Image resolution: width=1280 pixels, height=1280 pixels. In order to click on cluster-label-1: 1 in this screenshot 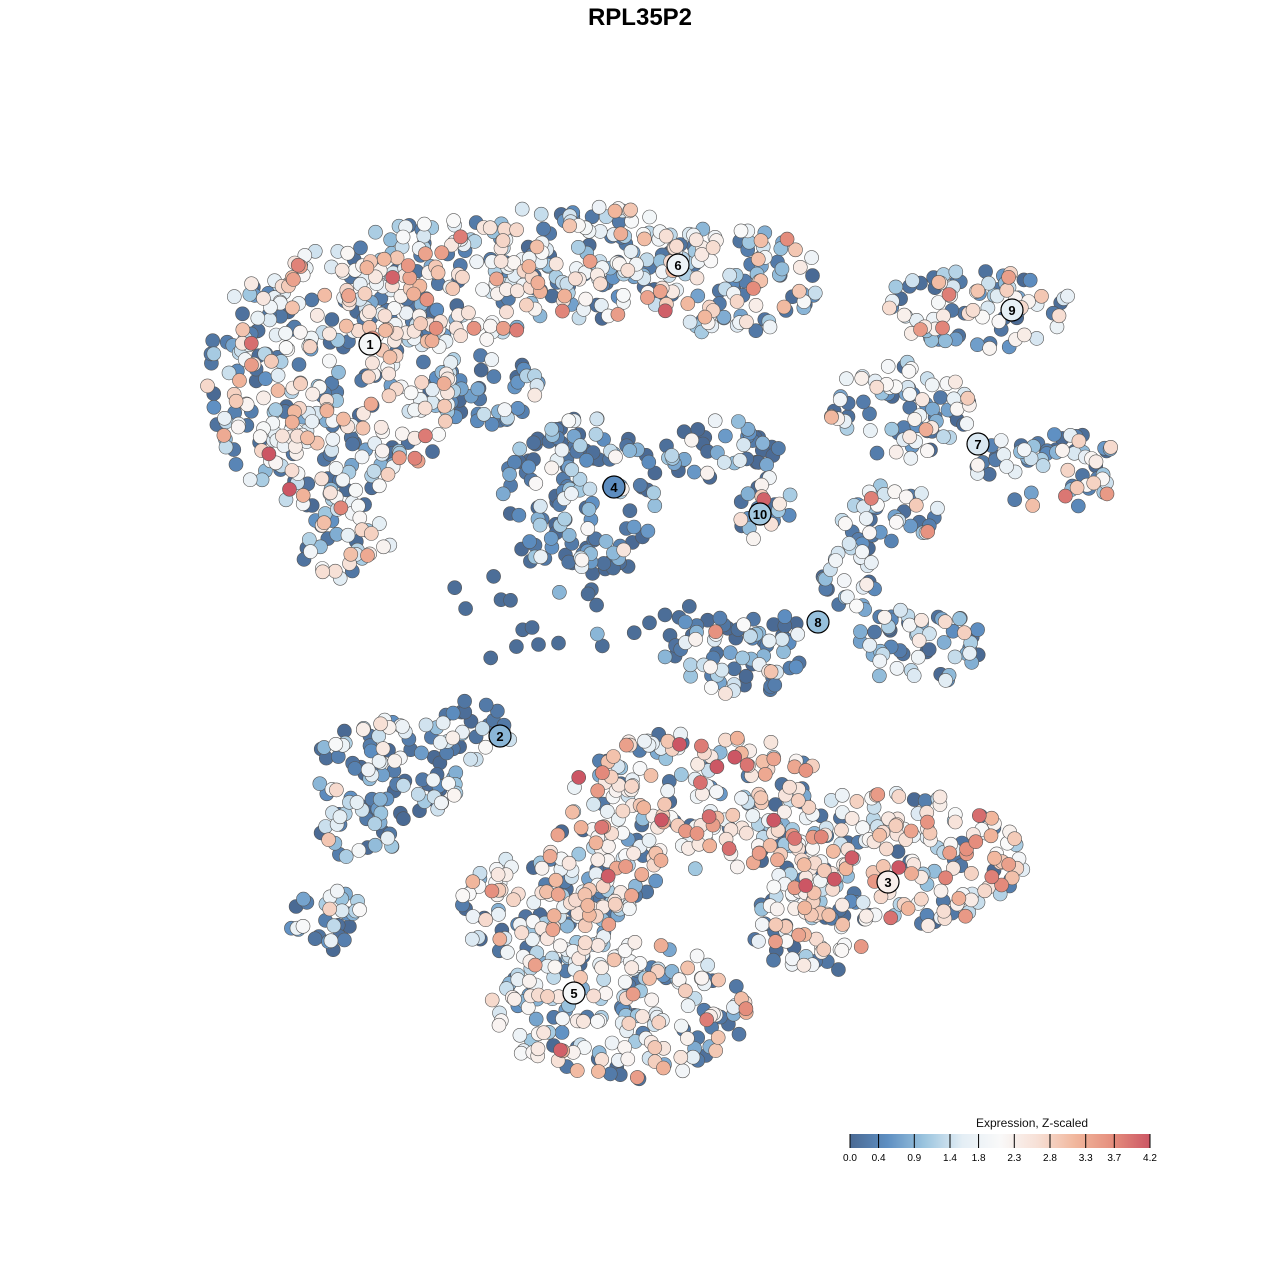, I will do `click(370, 344)`.